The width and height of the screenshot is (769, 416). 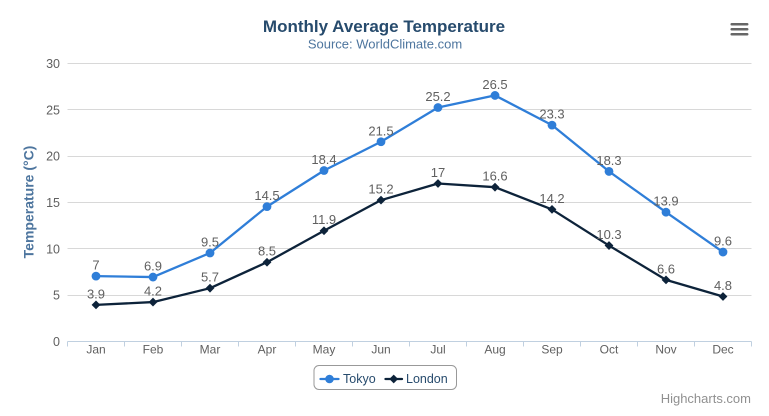 I want to click on svg-text: Source: WorldClimate.com, so click(x=385, y=44).